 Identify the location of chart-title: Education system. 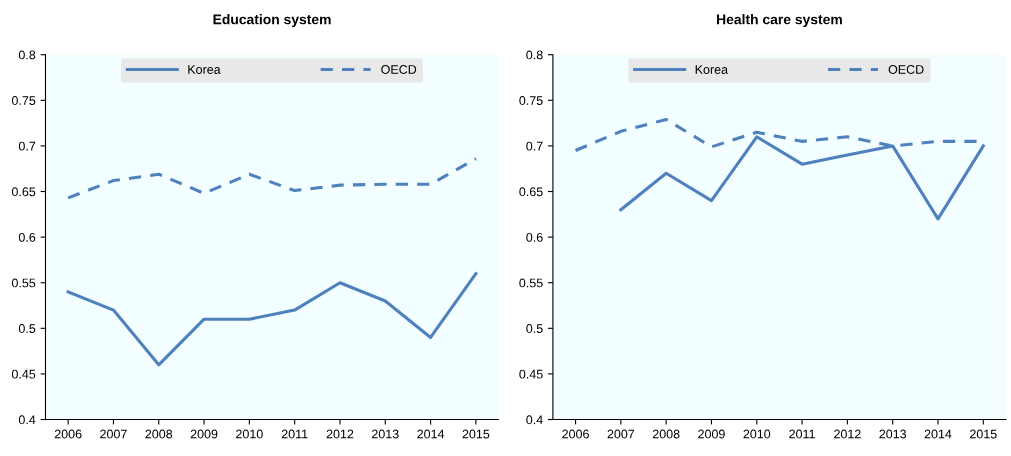
(272, 21).